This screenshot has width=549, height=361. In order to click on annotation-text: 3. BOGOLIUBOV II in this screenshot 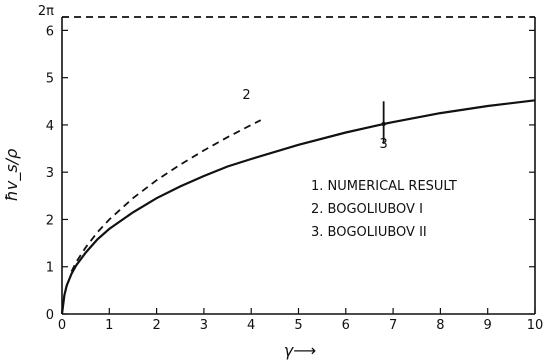, I will do `click(369, 232)`.